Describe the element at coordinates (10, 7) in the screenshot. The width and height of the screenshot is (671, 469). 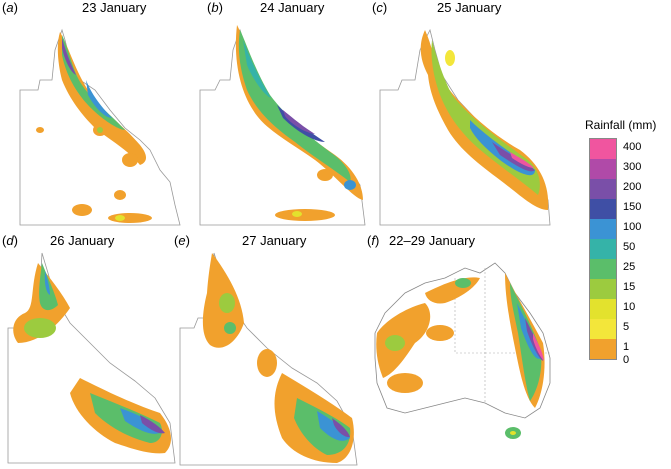
I see `panel-letter: (a)` at that location.